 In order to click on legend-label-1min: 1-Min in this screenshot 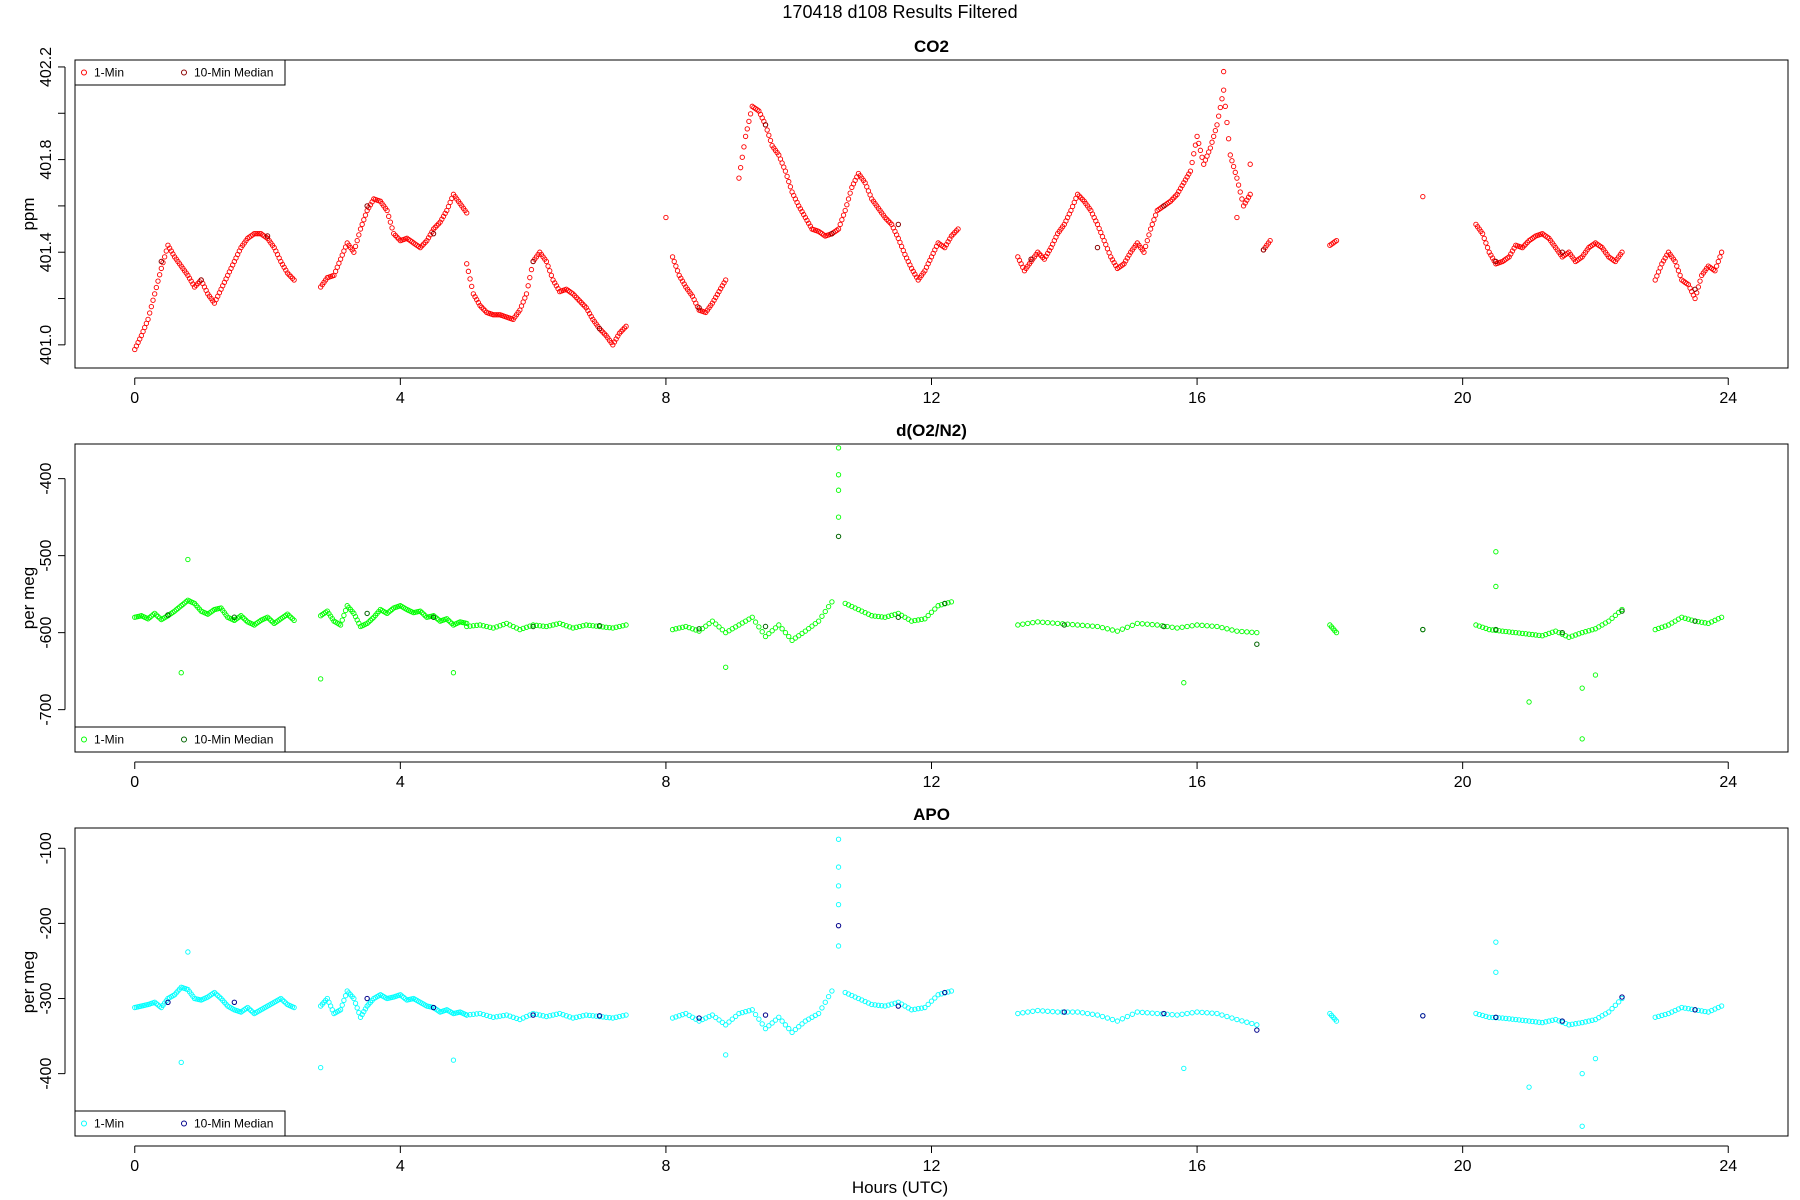, I will do `click(109, 1124)`.